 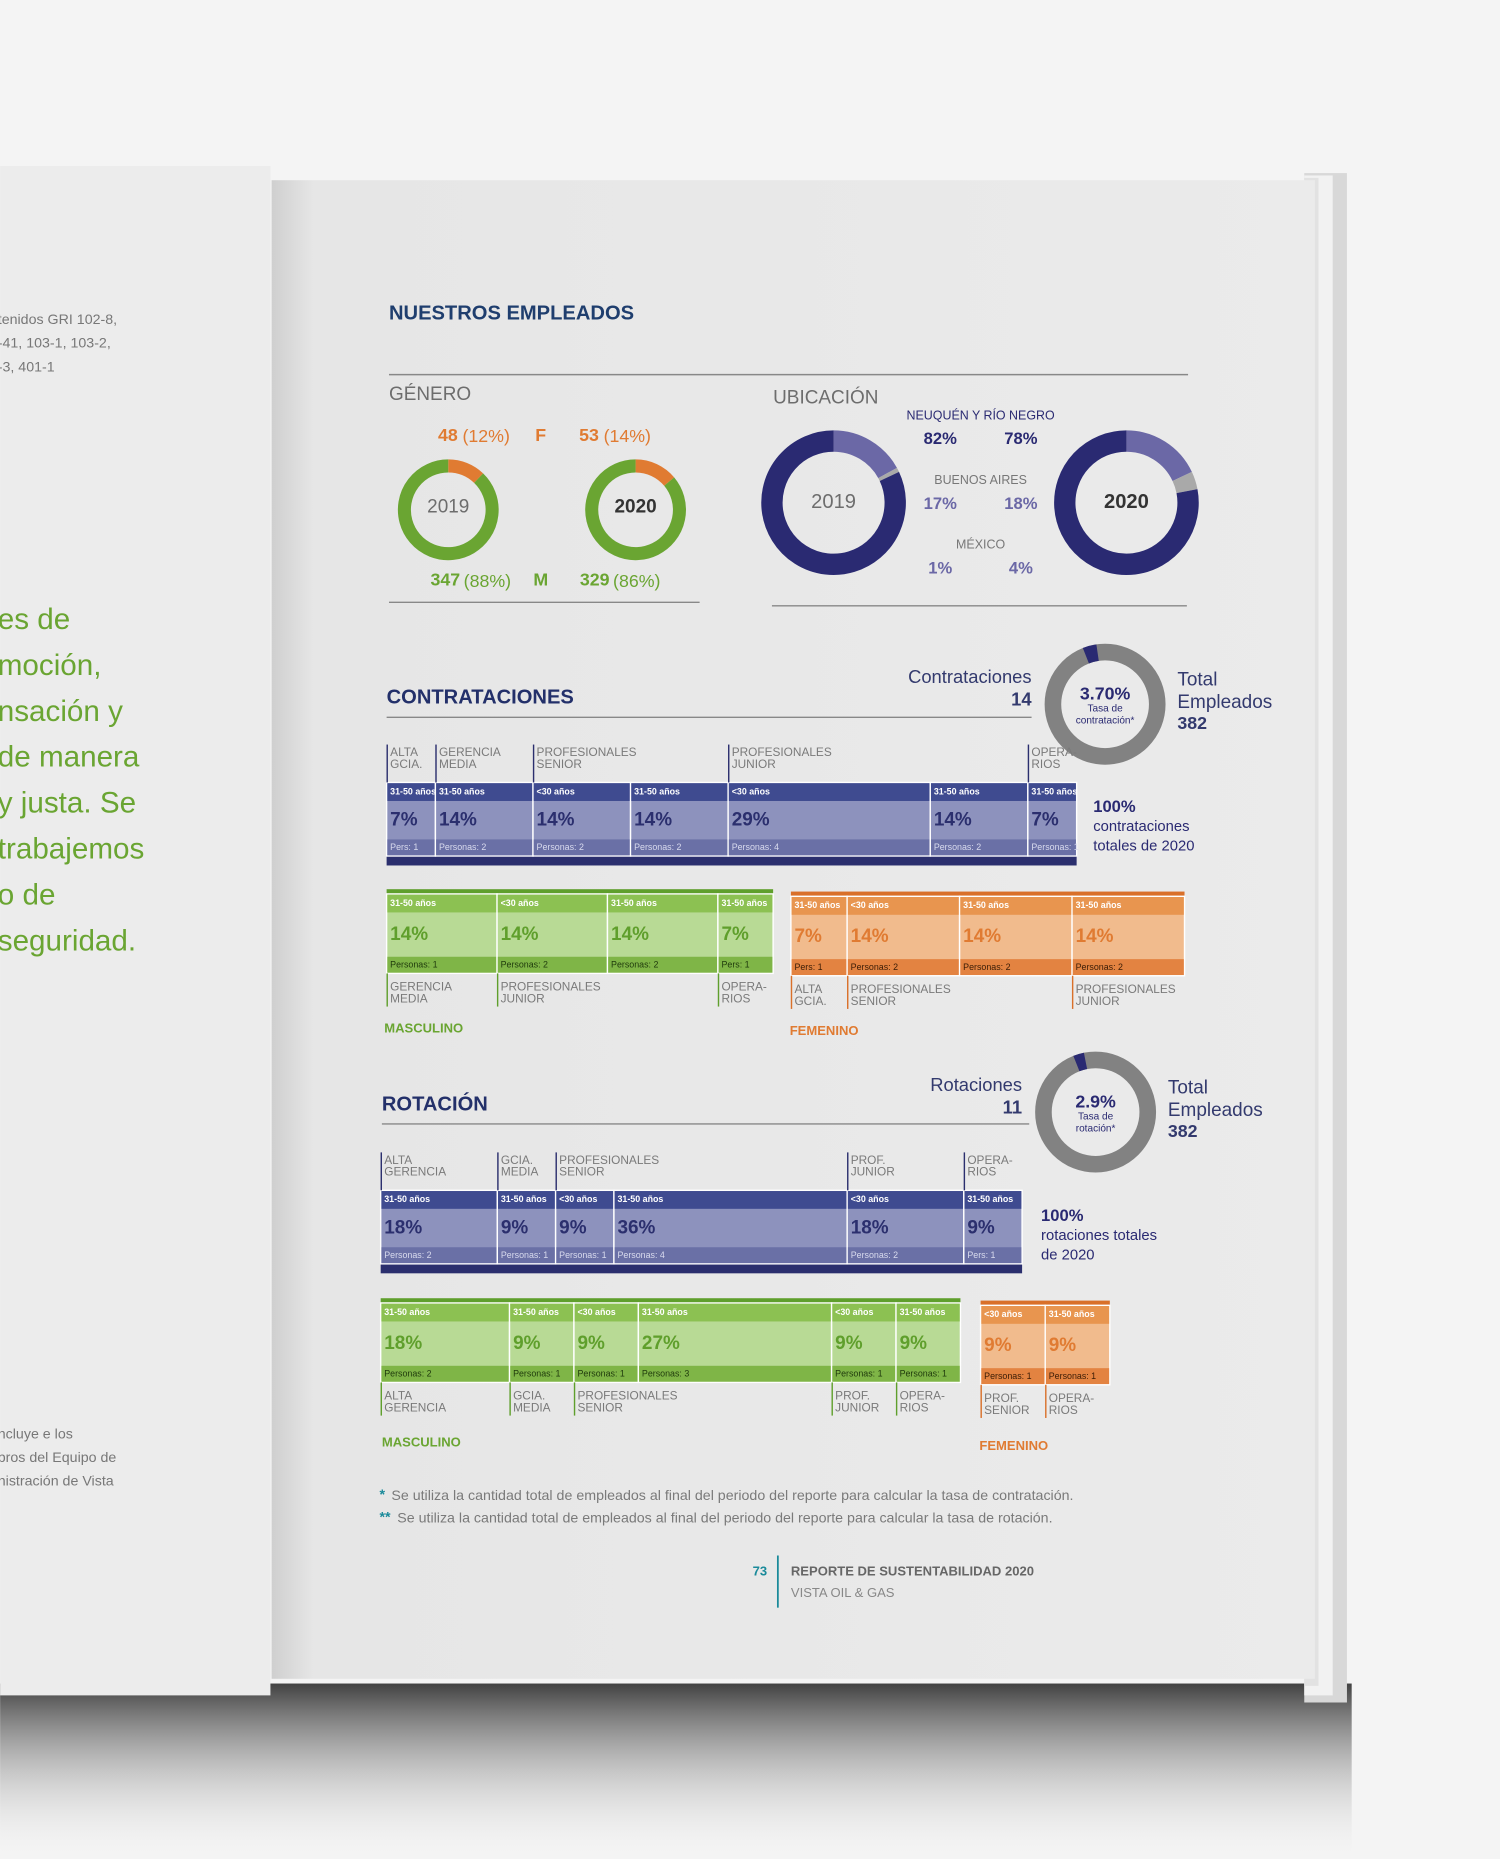 I want to click on total: 382, so click(x=1183, y=1131).